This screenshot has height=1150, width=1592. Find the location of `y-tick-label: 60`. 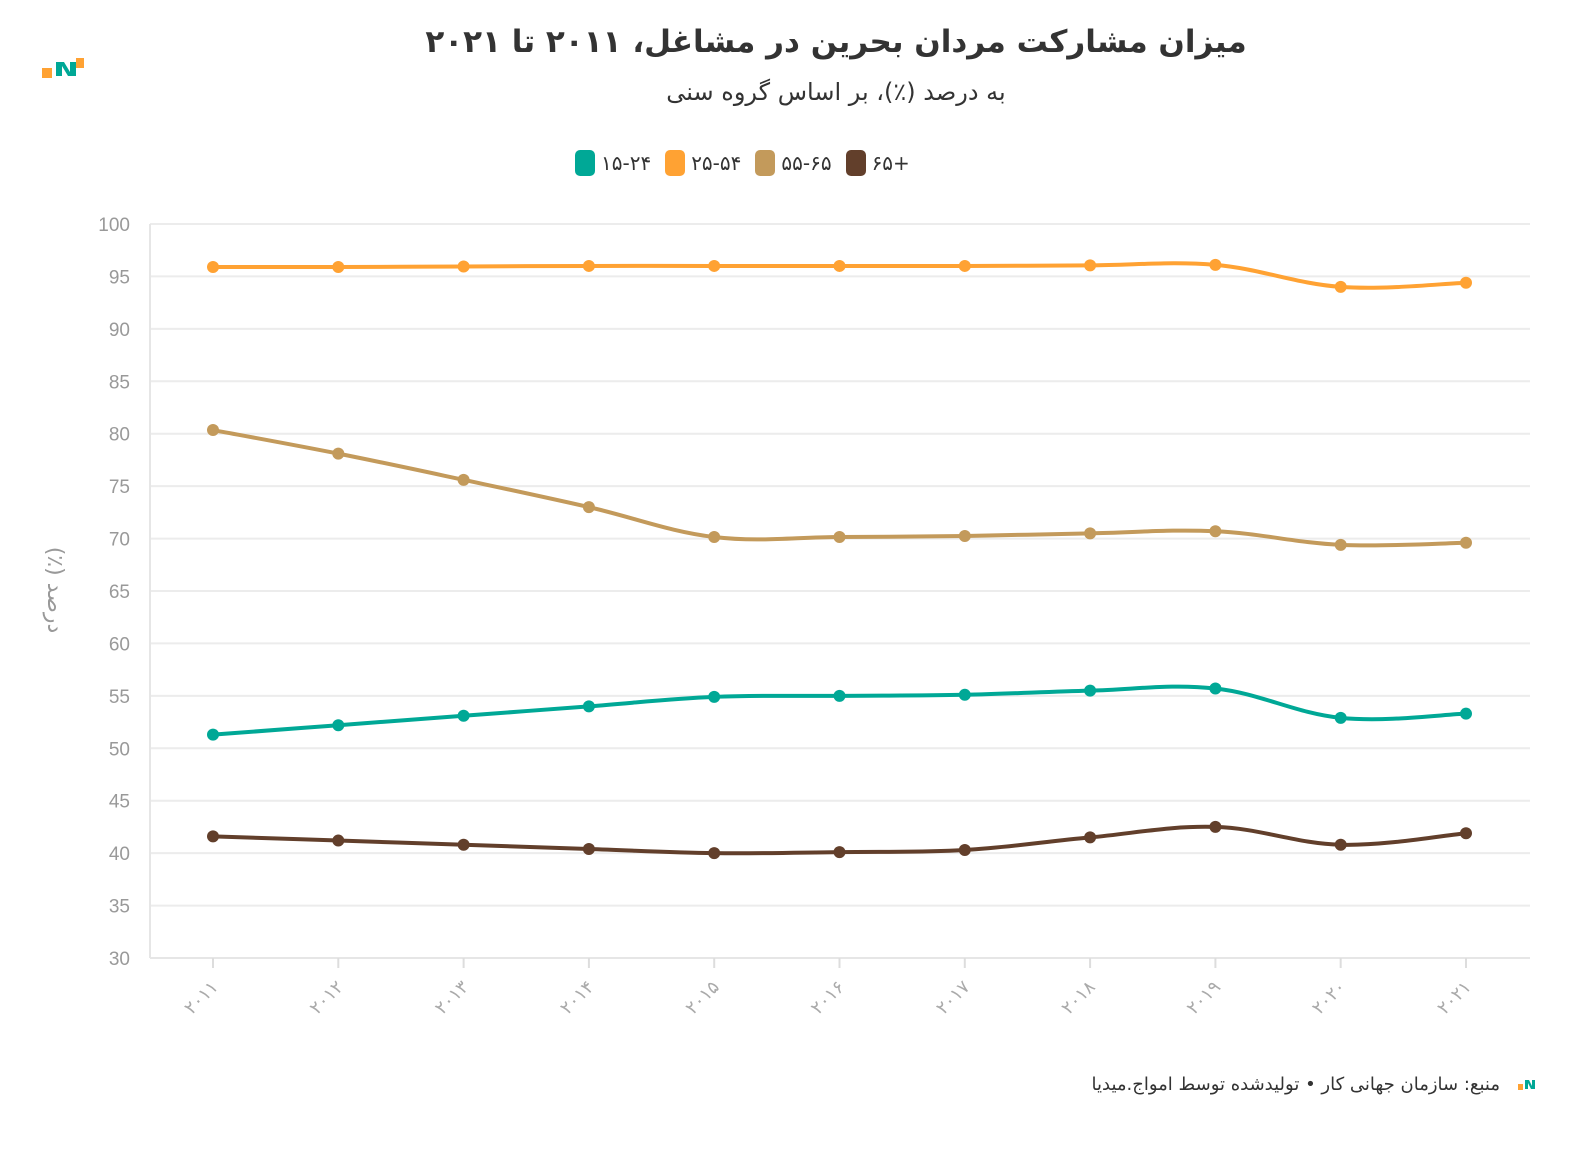

y-tick-label: 60 is located at coordinates (119, 644).